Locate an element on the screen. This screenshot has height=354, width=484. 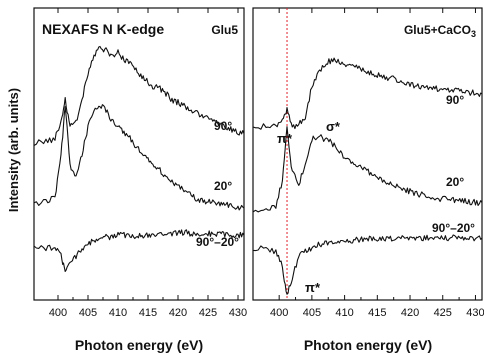
left-series-labels: 90° 20° 90°–20° is located at coordinates (217, 184).